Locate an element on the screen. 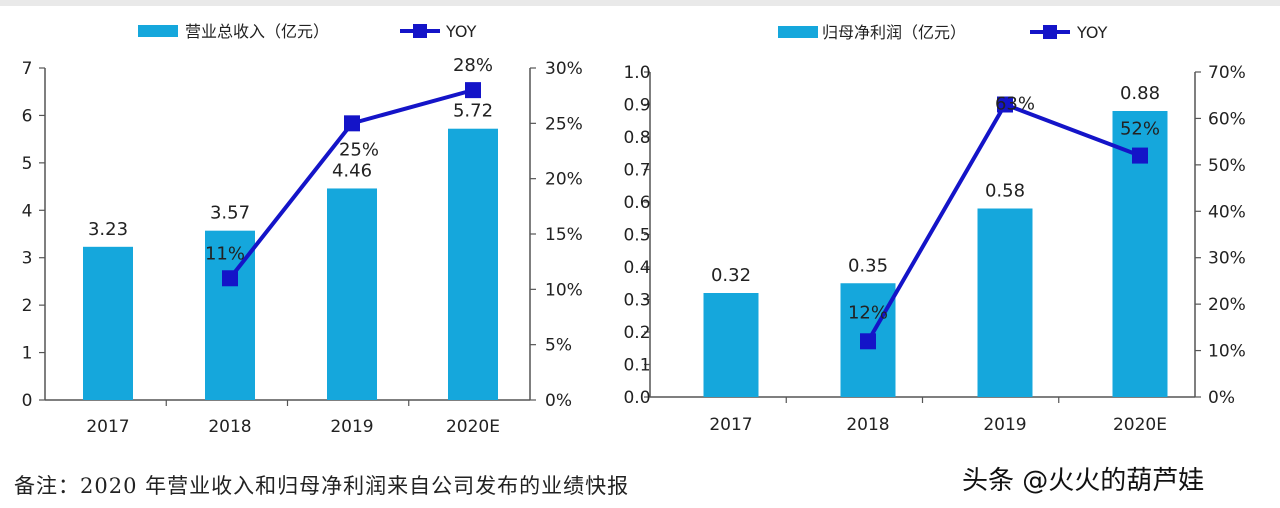 This screenshot has height=508, width=1280. revenue-right-tick-label: 30% is located at coordinates (564, 69).